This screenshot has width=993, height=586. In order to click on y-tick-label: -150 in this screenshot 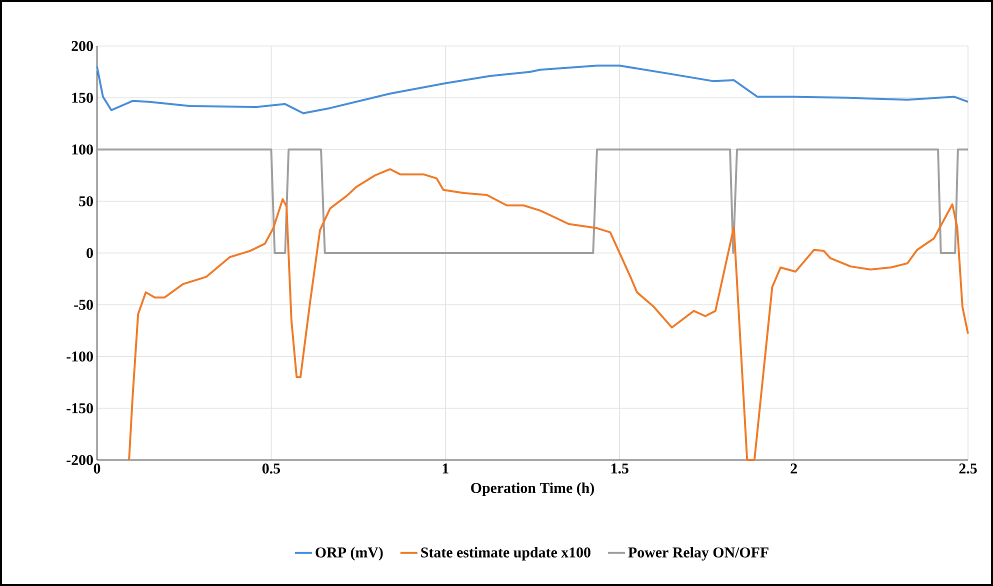, I will do `click(79, 408)`.